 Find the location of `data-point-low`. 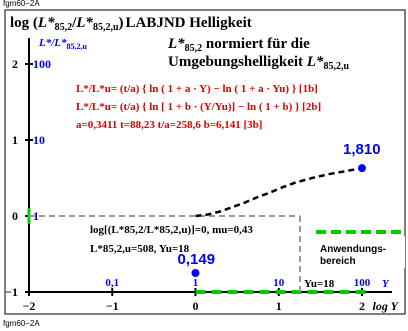

data-point-low is located at coordinates (195, 273).